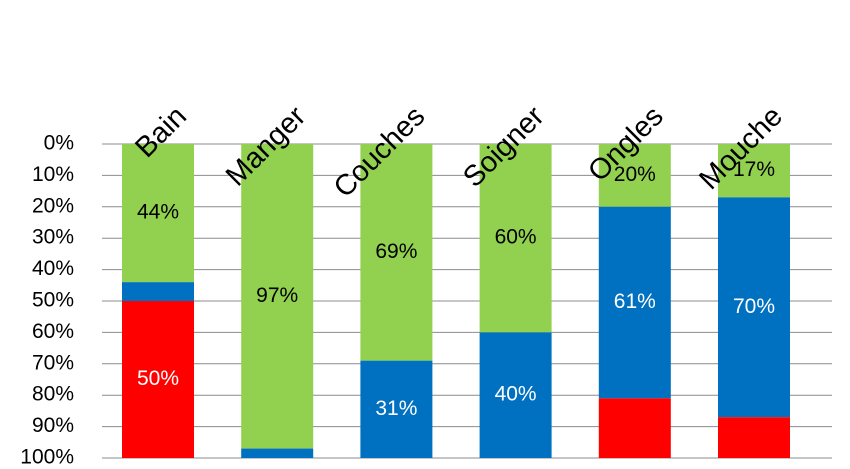 The image size is (850, 469). I want to click on y-tick-label: 30%, so click(53, 237).